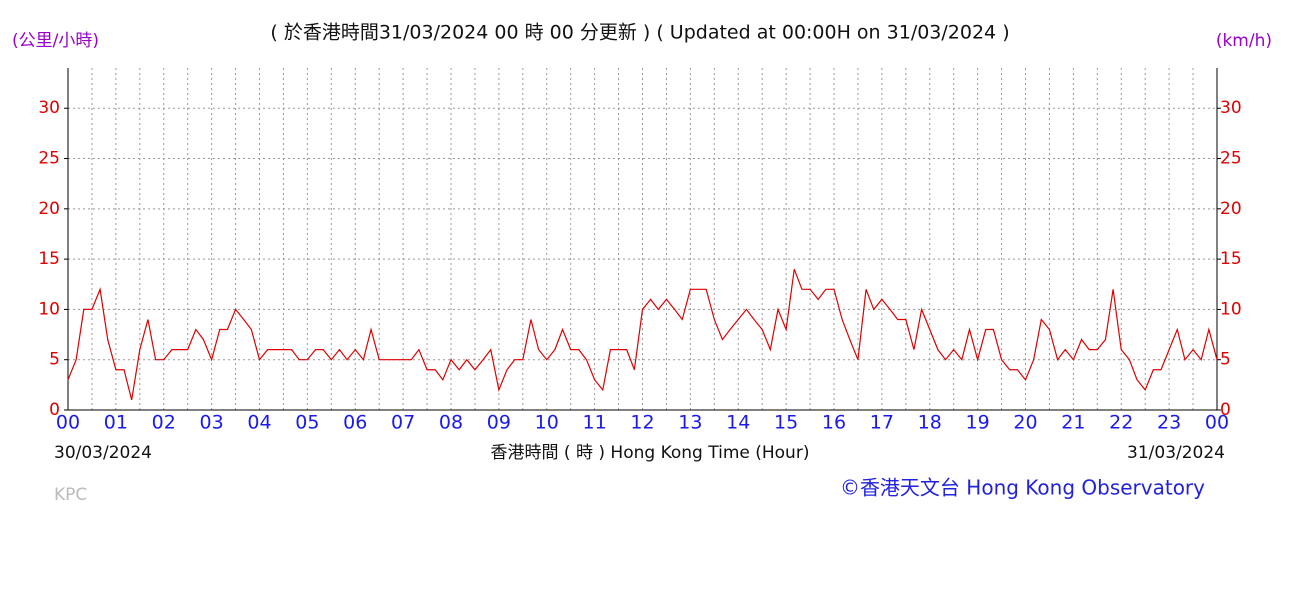 Image resolution: width=1300 pixels, height=608 pixels. What do you see at coordinates (49, 108) in the screenshot?
I see `y-tick-label: 30` at bounding box center [49, 108].